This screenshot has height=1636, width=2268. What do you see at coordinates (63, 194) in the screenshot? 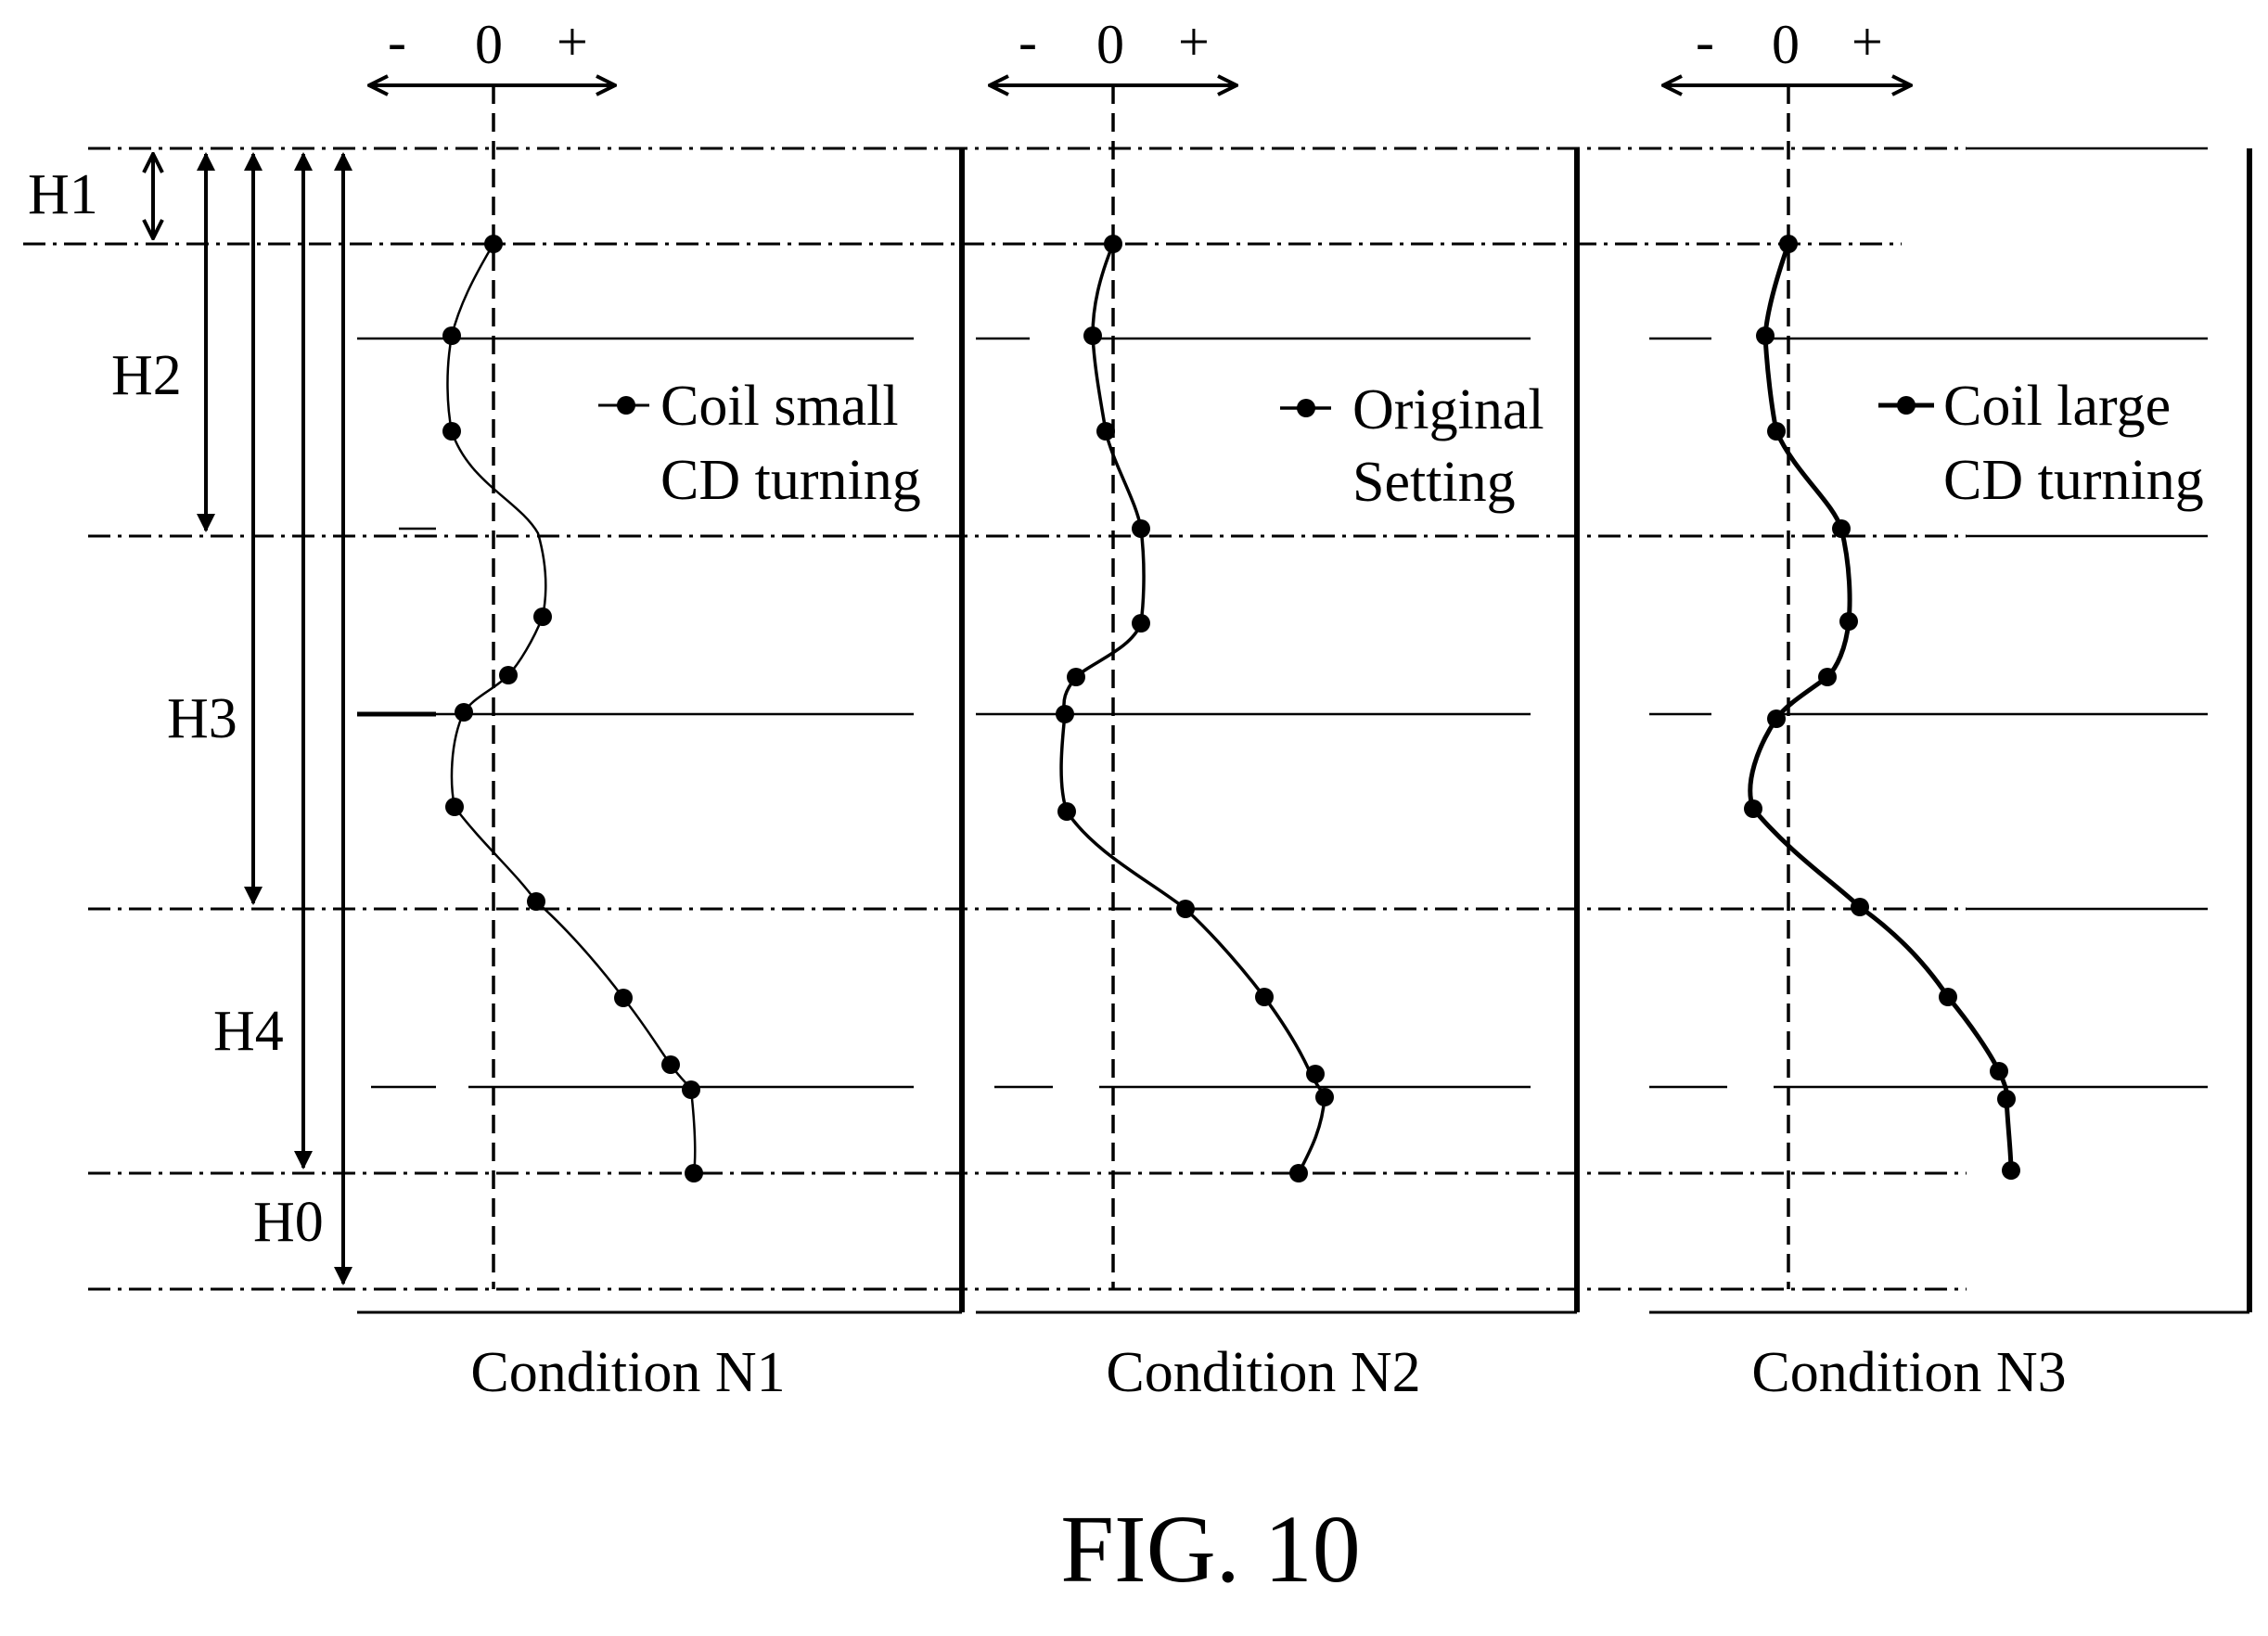
I see `h1-label: H1` at bounding box center [63, 194].